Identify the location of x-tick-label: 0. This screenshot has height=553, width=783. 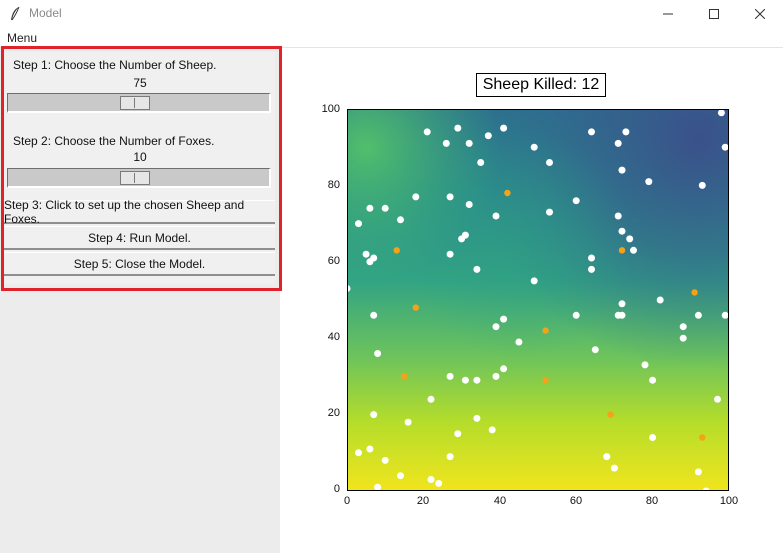
(347, 501).